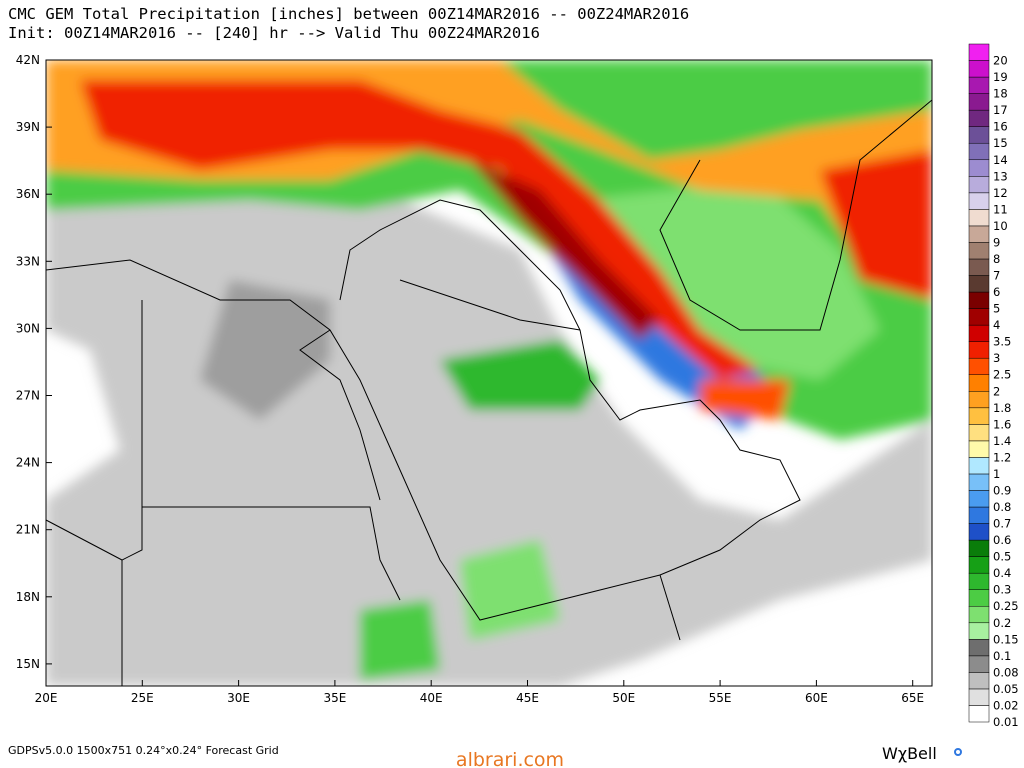  I want to click on lat-label: 33N, so click(28, 261).